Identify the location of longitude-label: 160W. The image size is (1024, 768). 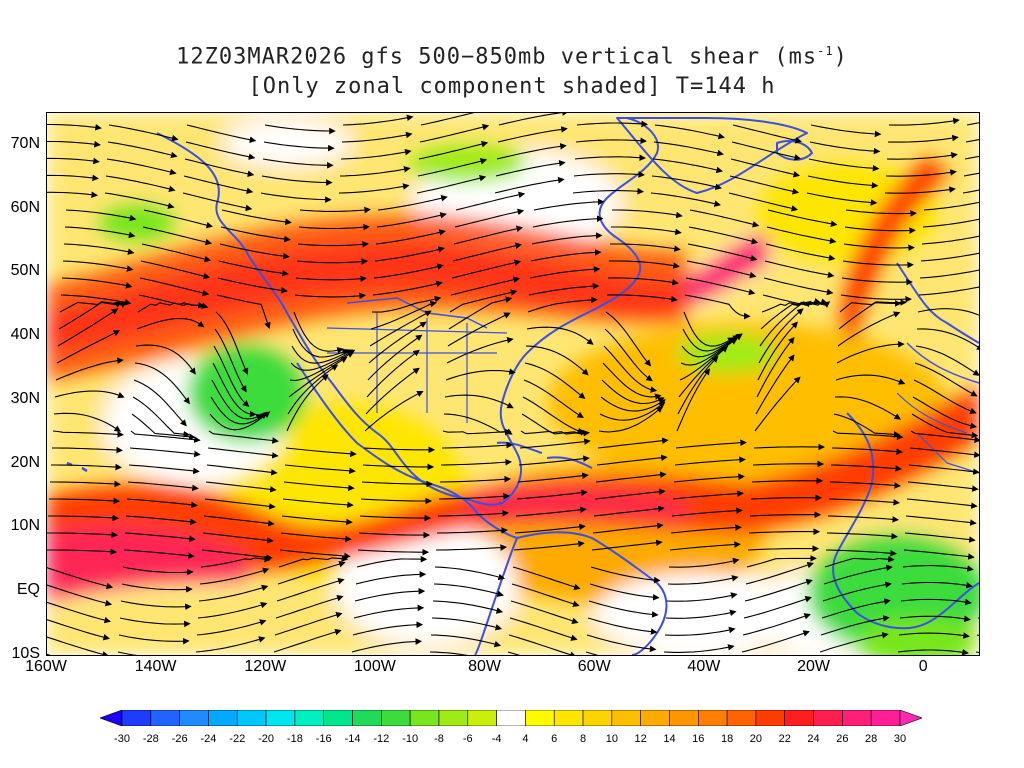
(46, 666).